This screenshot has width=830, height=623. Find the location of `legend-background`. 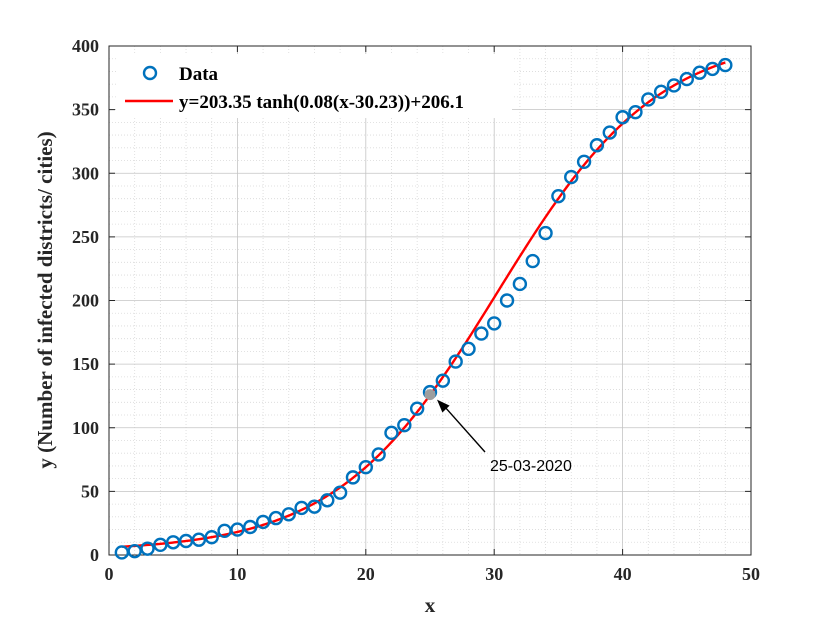

legend-background is located at coordinates (314, 86).